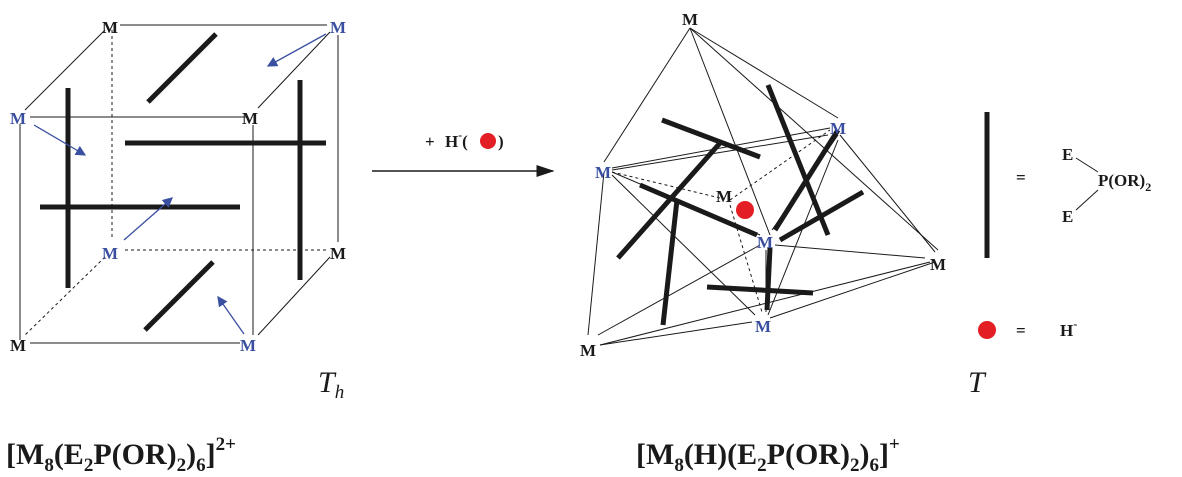 The image size is (1182, 477). I want to click on legend: = E E P(OR)2 = H-, so click(1064, 226).